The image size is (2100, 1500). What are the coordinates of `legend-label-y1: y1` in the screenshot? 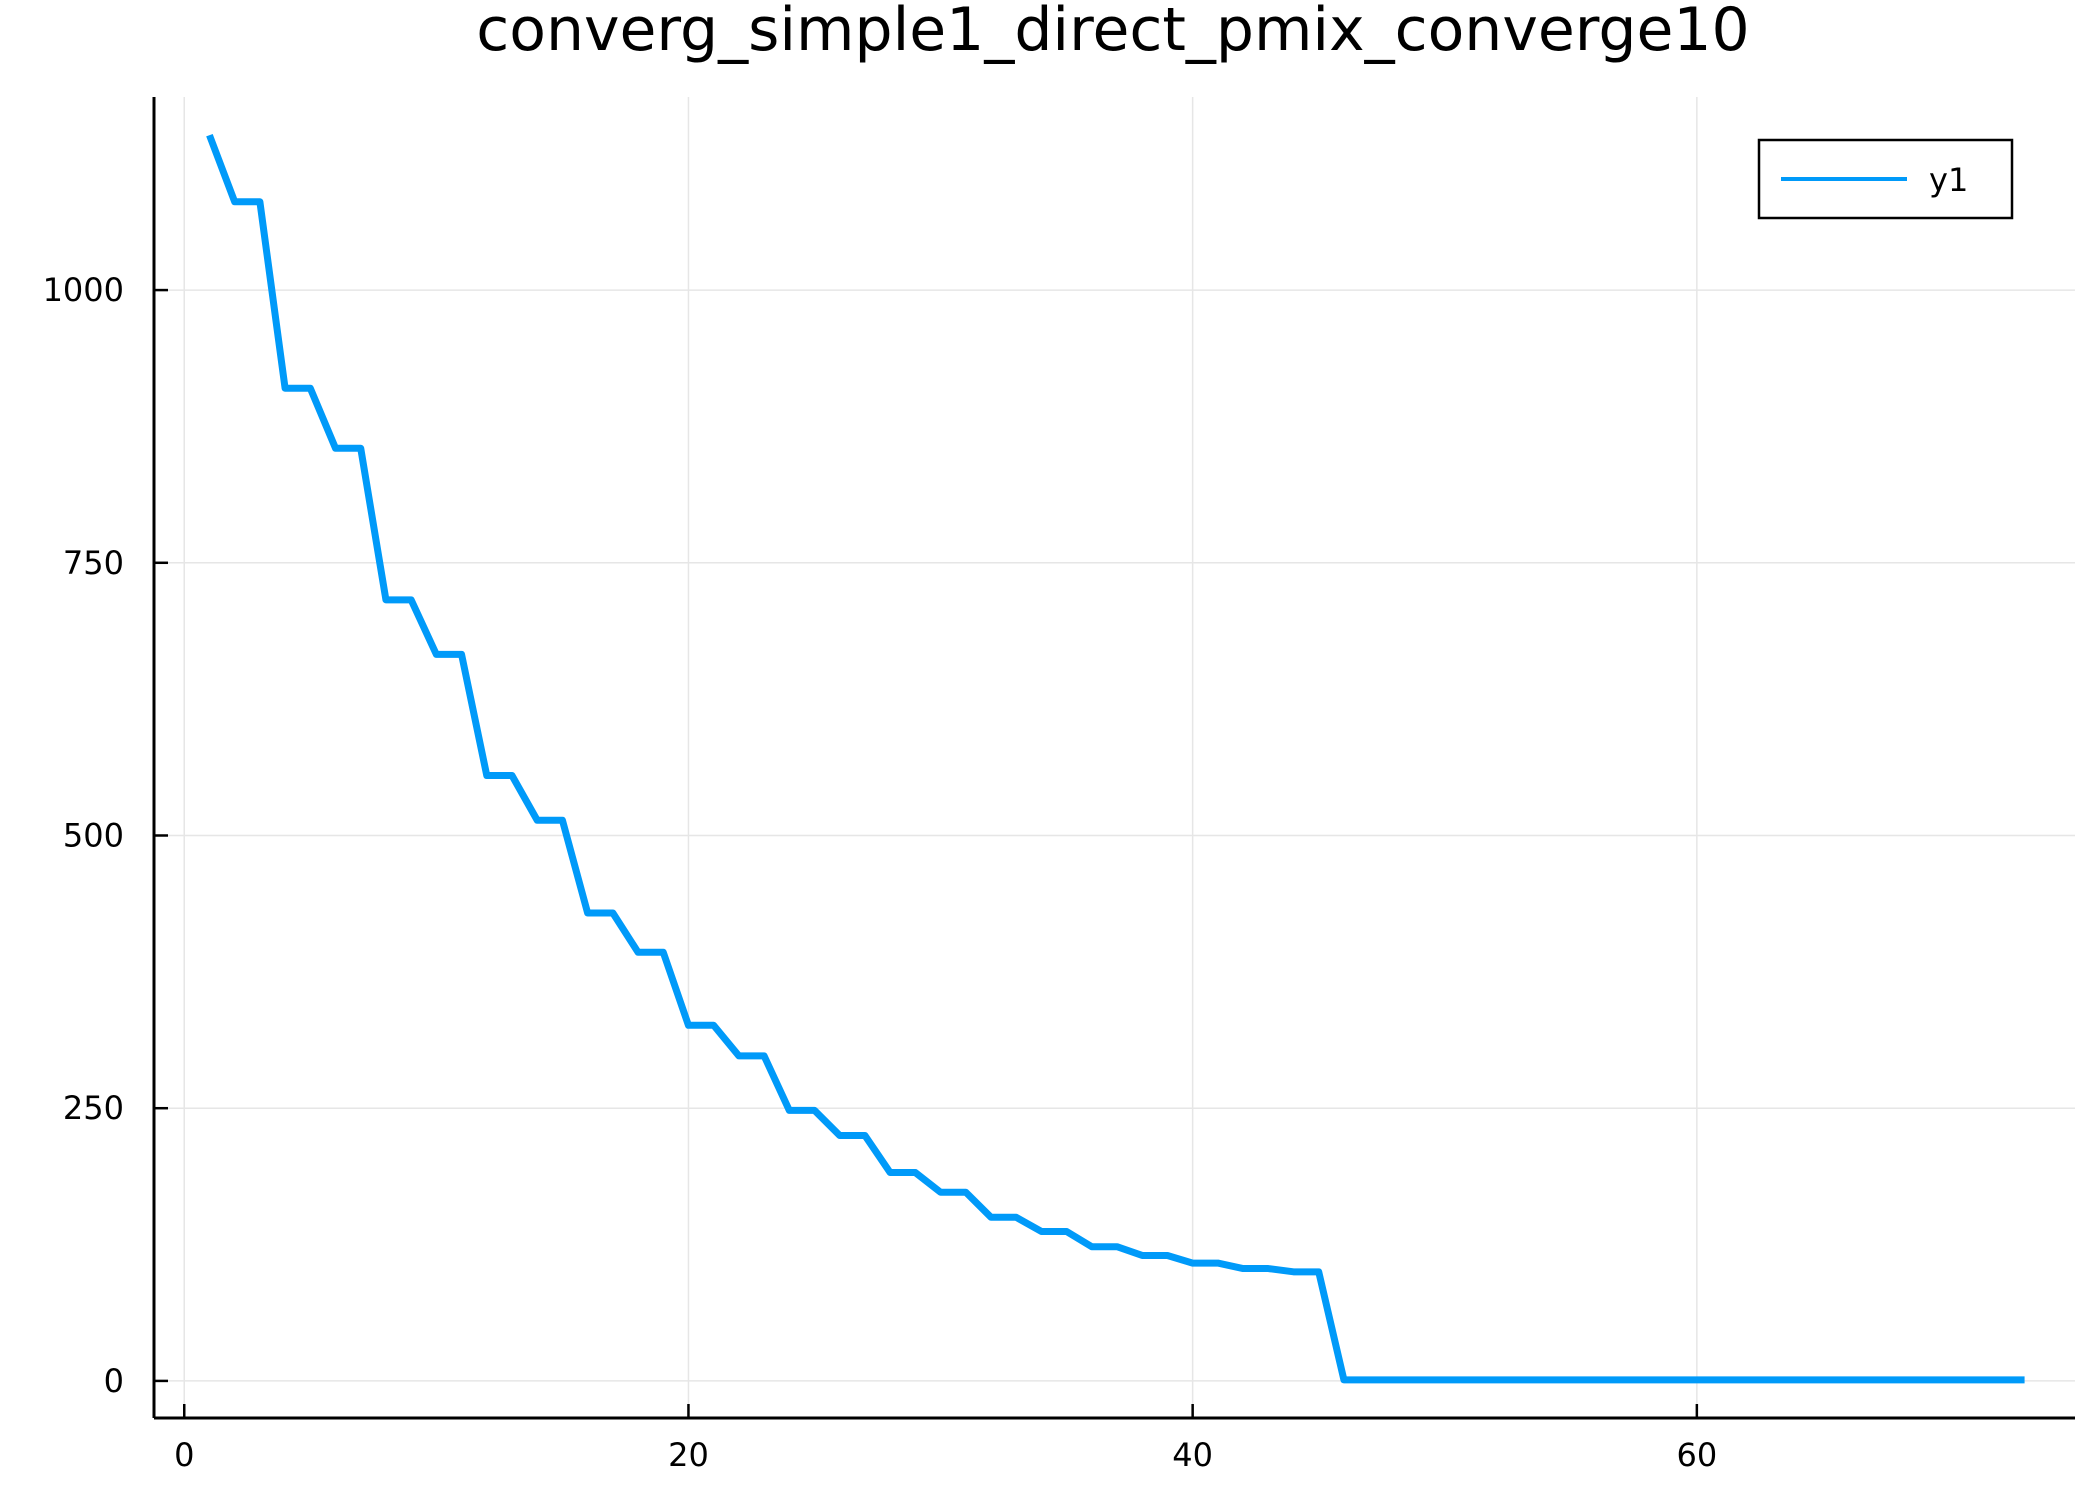 It's located at (1948, 180).